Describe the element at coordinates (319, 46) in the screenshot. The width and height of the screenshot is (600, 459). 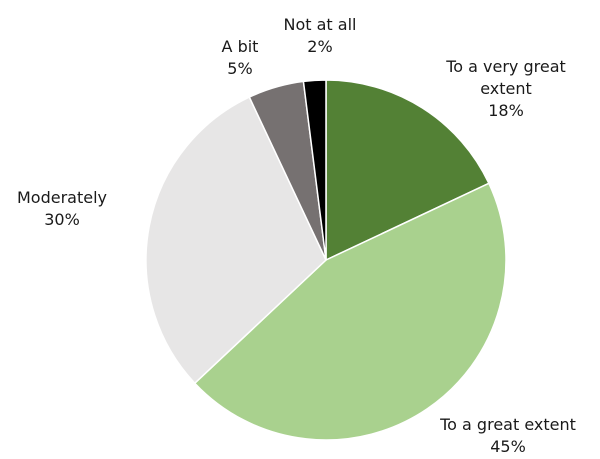
I see `slice-percent-label: 2%` at that location.